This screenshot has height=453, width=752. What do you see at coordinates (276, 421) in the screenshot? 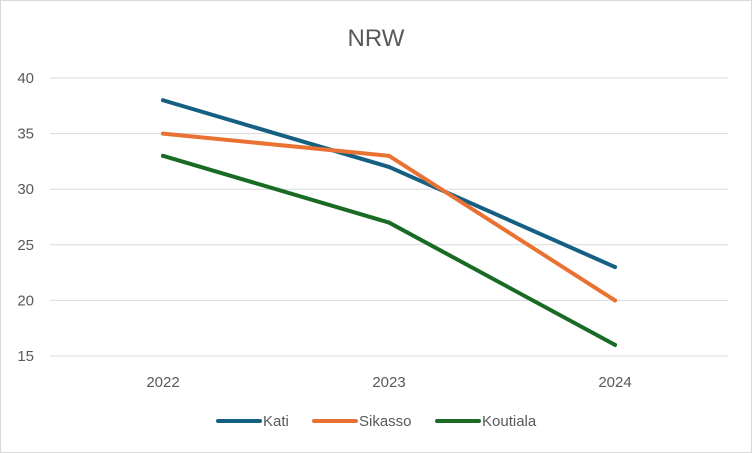
I see `legend-label: Kati` at bounding box center [276, 421].